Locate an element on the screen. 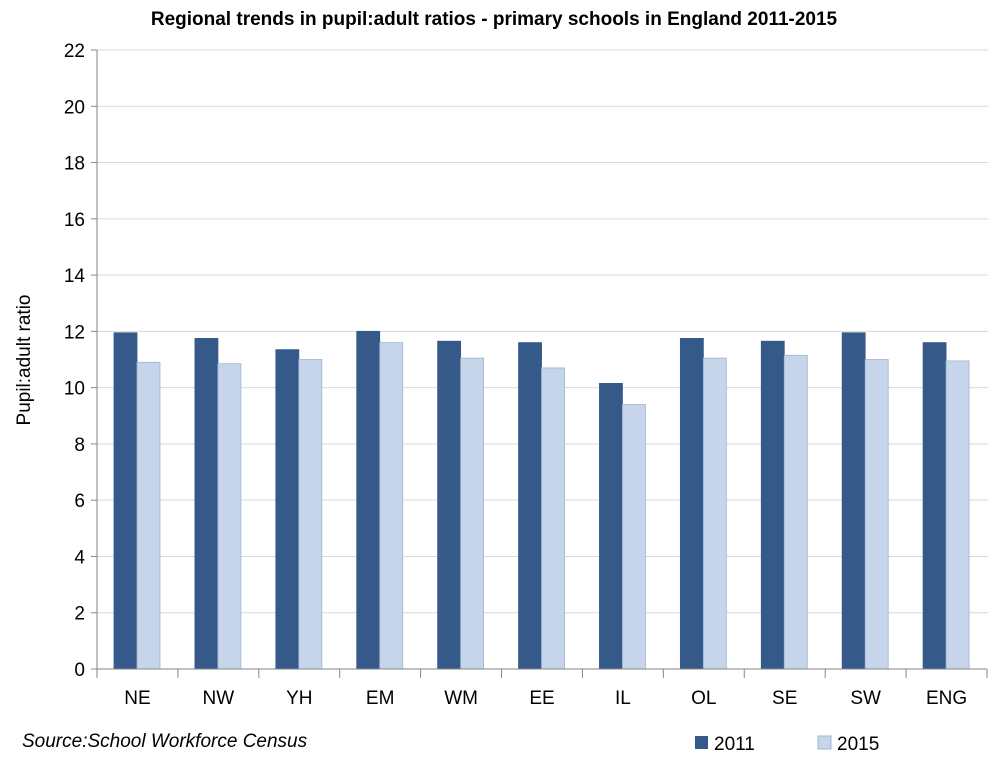 This screenshot has height=765, width=988. x-tick-label: ENG is located at coordinates (946, 698).